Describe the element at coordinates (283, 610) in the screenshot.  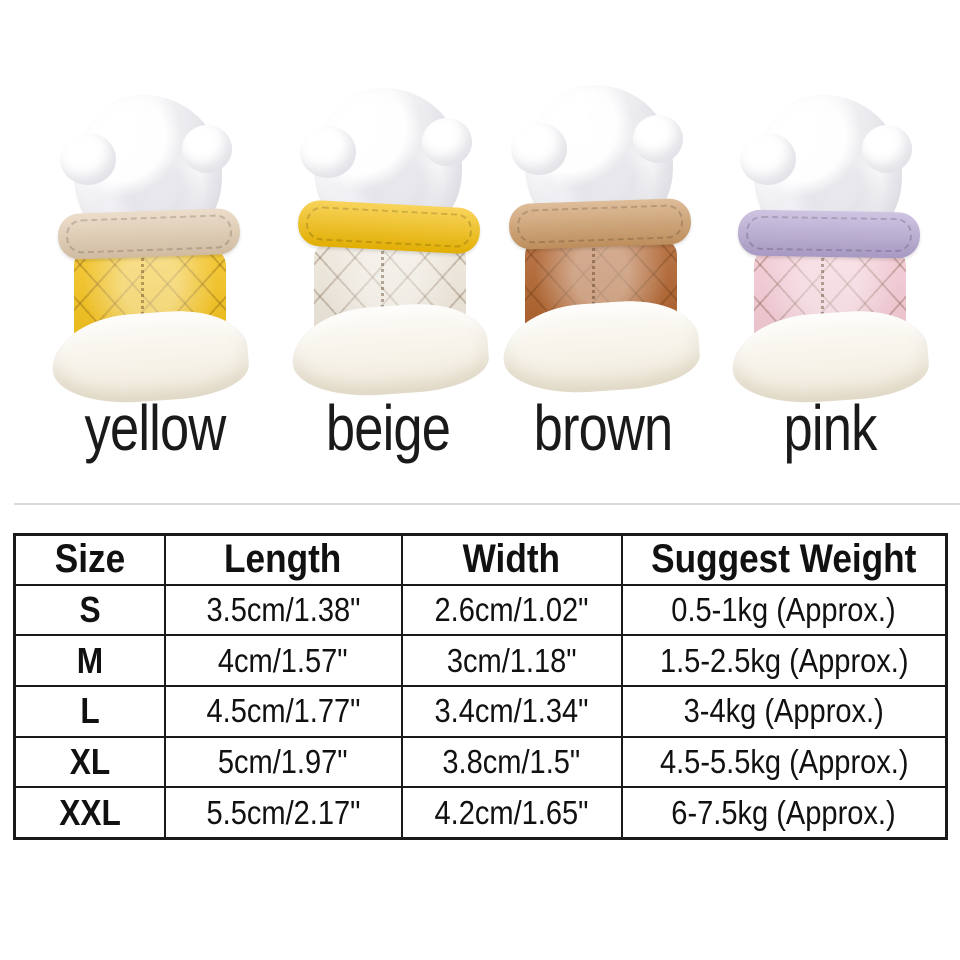
I see `length-cell: 3.5cm/1.38"` at that location.